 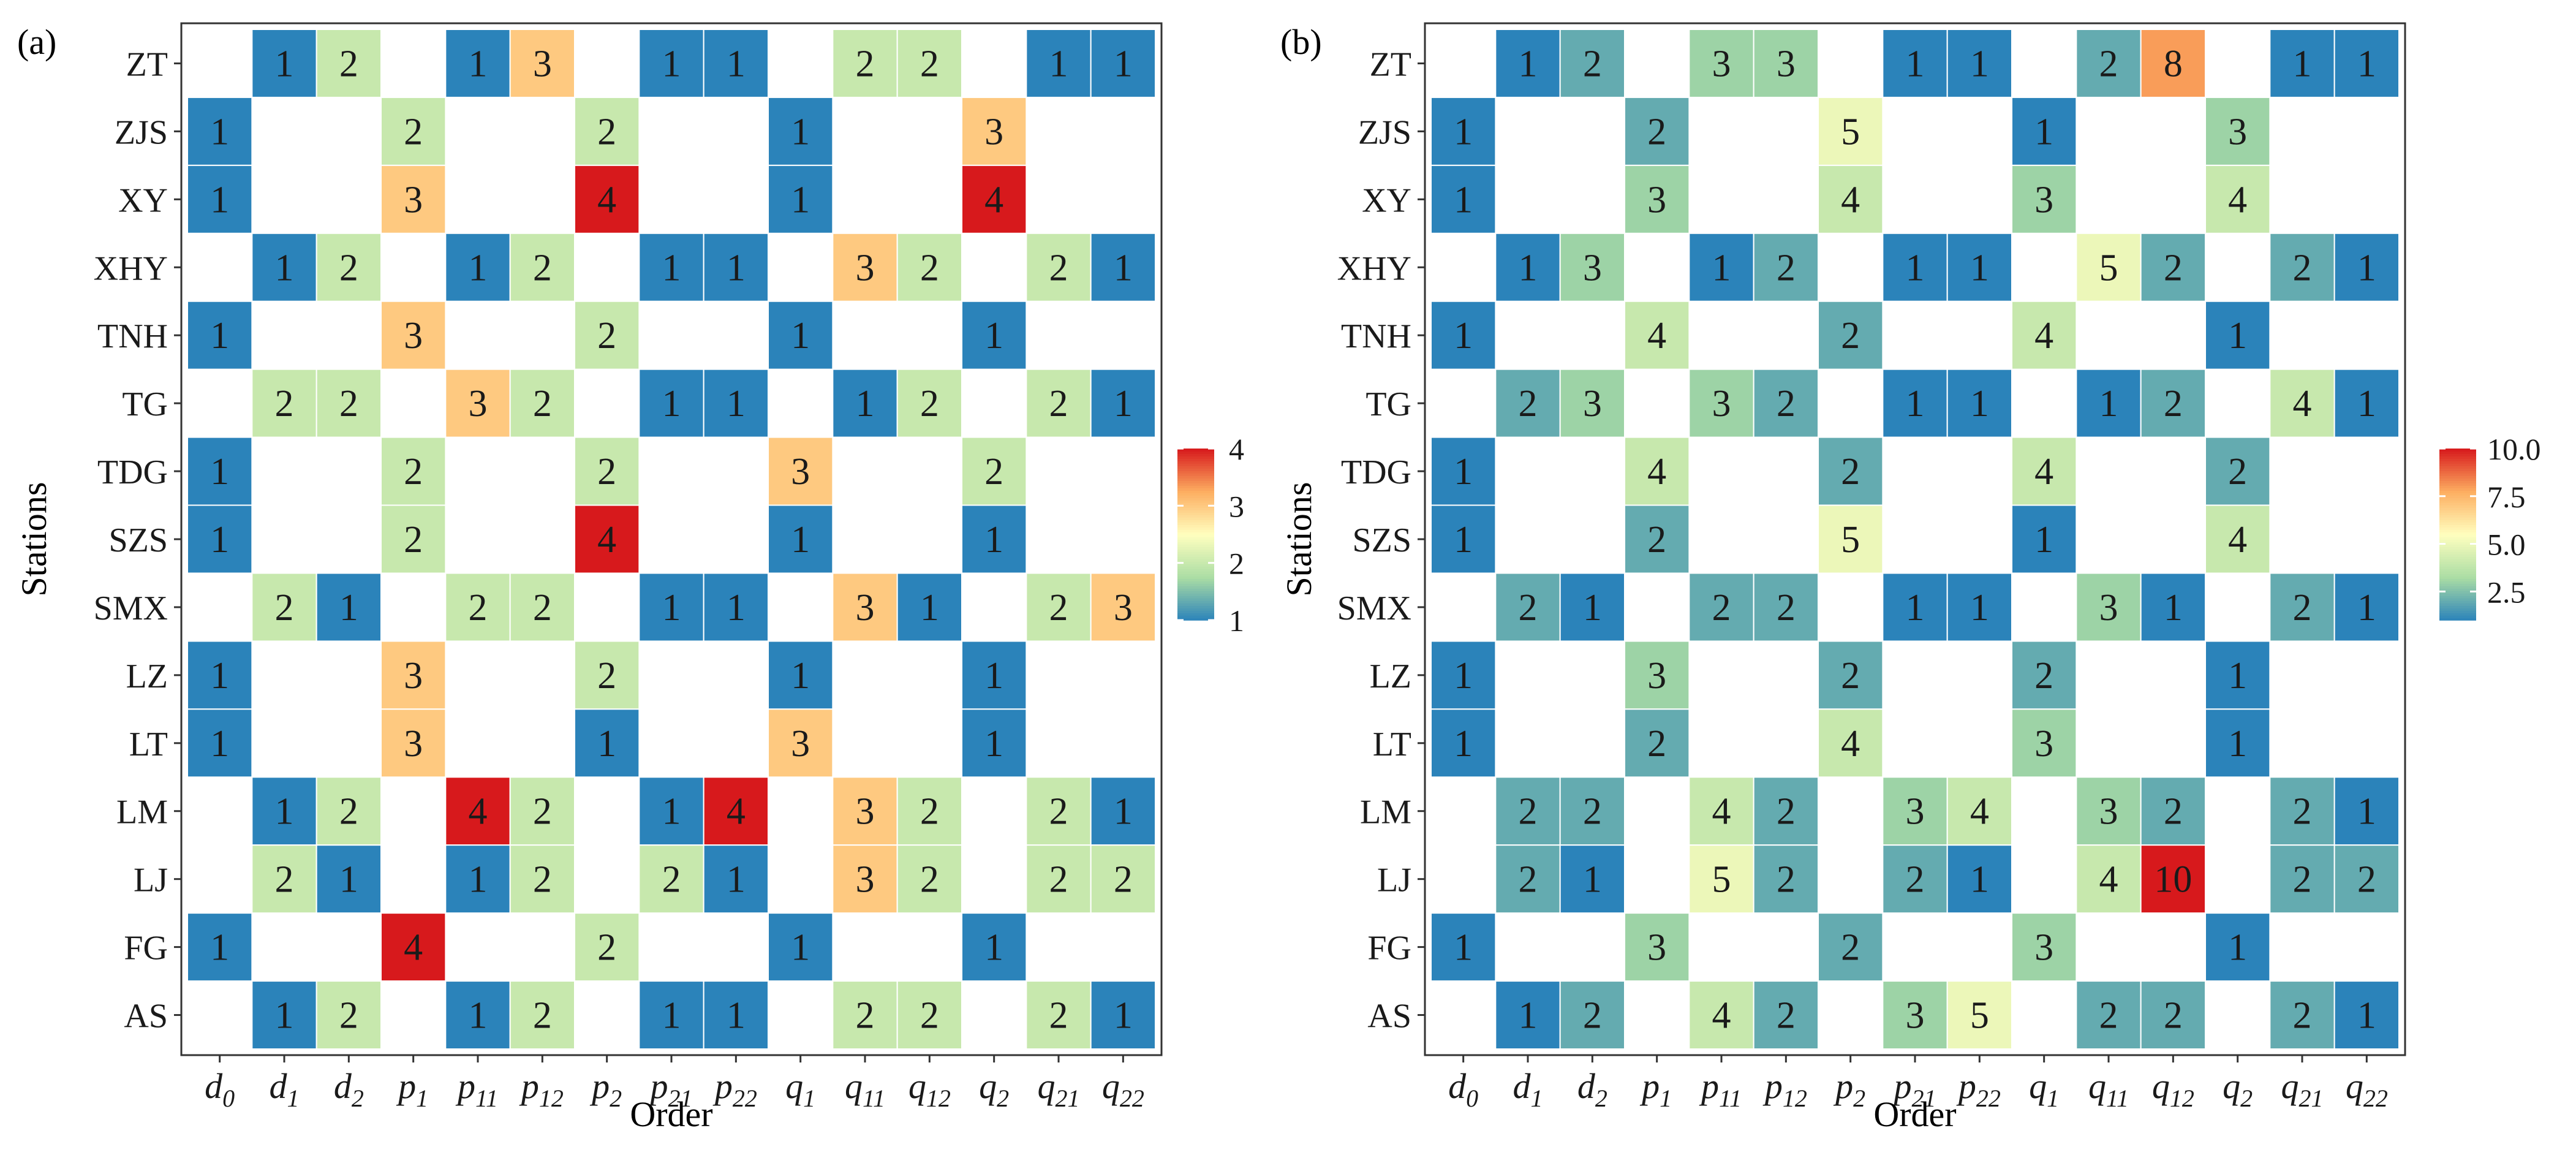 What do you see at coordinates (1390, 676) in the screenshot?
I see `y-tick-label: LZ` at bounding box center [1390, 676].